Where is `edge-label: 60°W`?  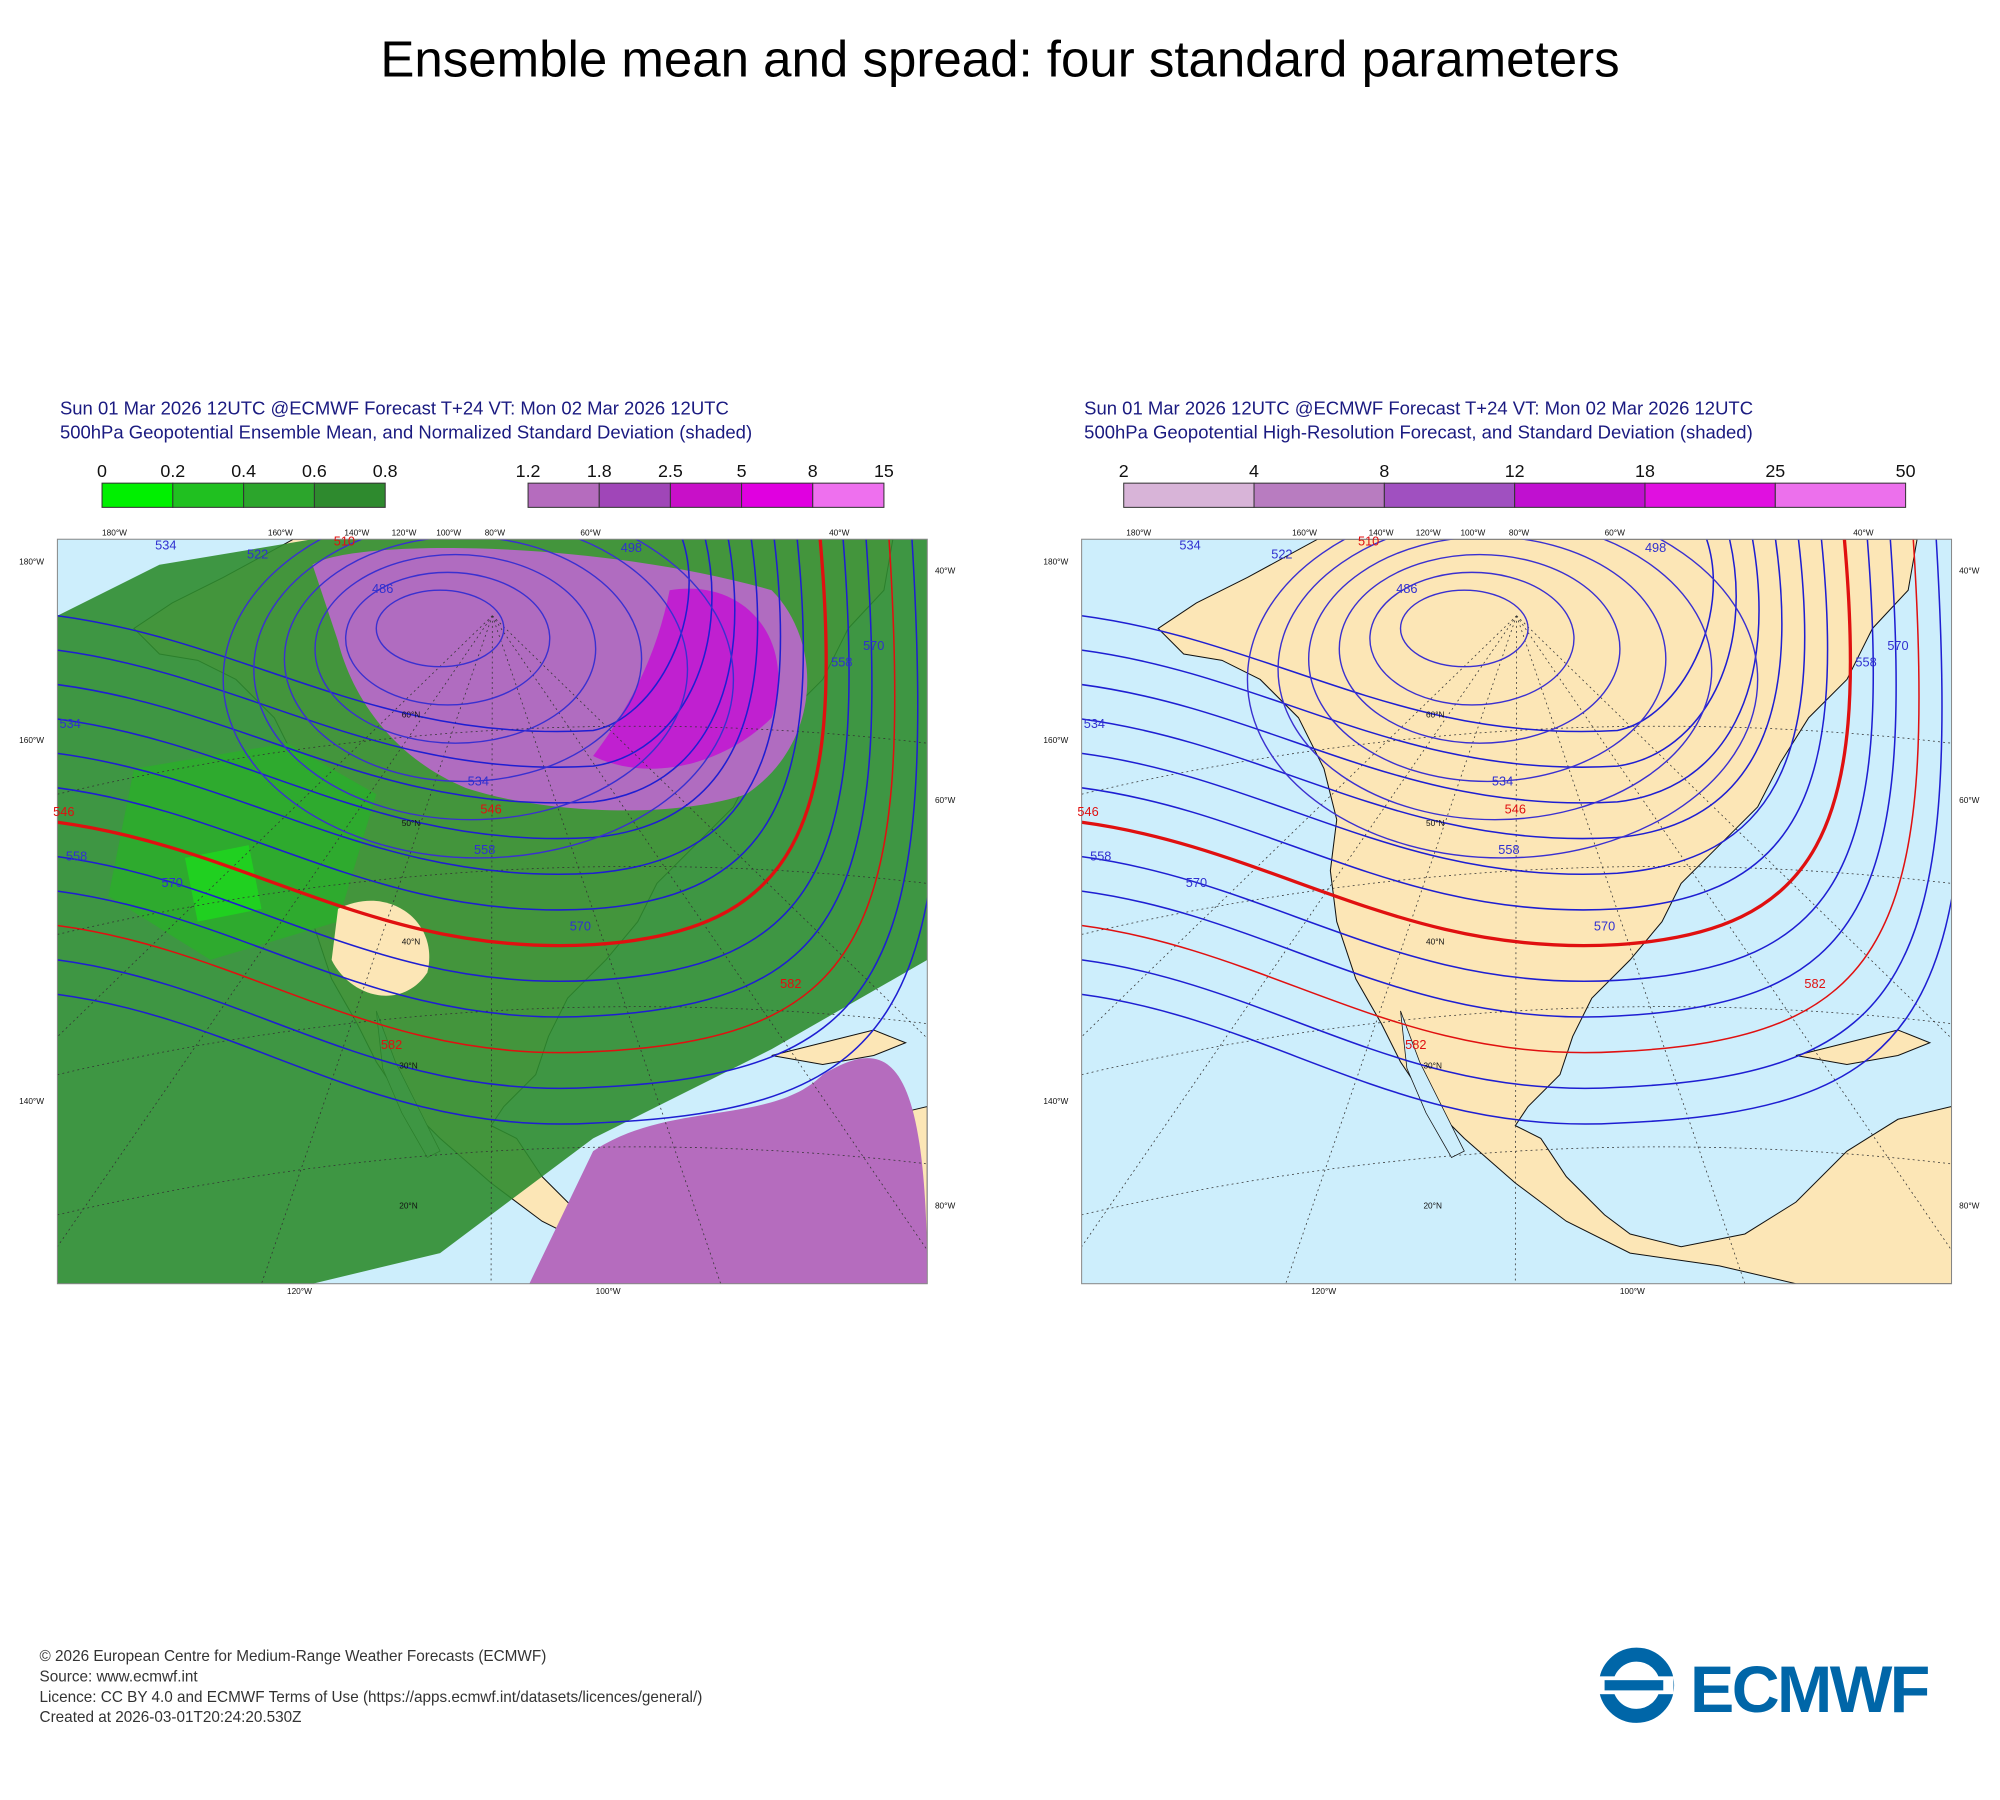
edge-label: 60°W is located at coordinates (945, 800).